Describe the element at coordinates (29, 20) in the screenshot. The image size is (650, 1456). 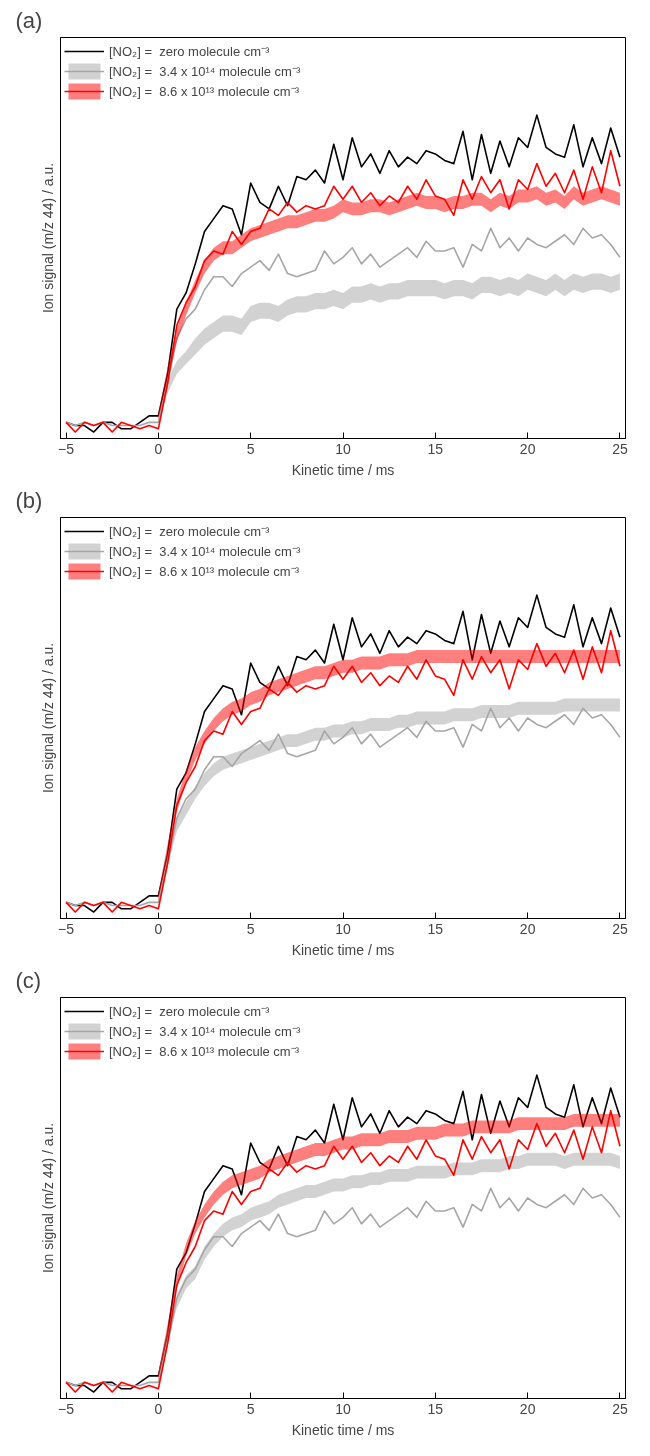
I see `chart-title: (a)` at that location.